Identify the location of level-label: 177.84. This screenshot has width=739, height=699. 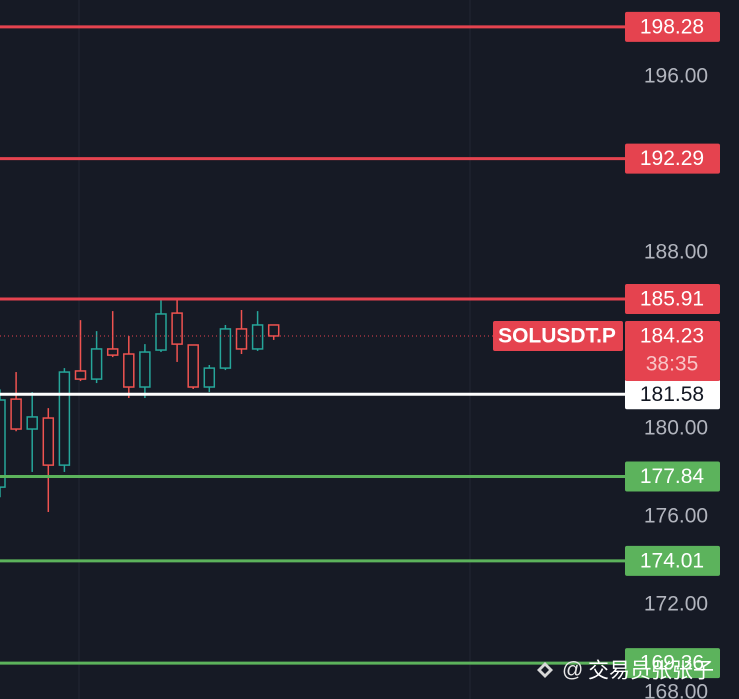
(672, 476).